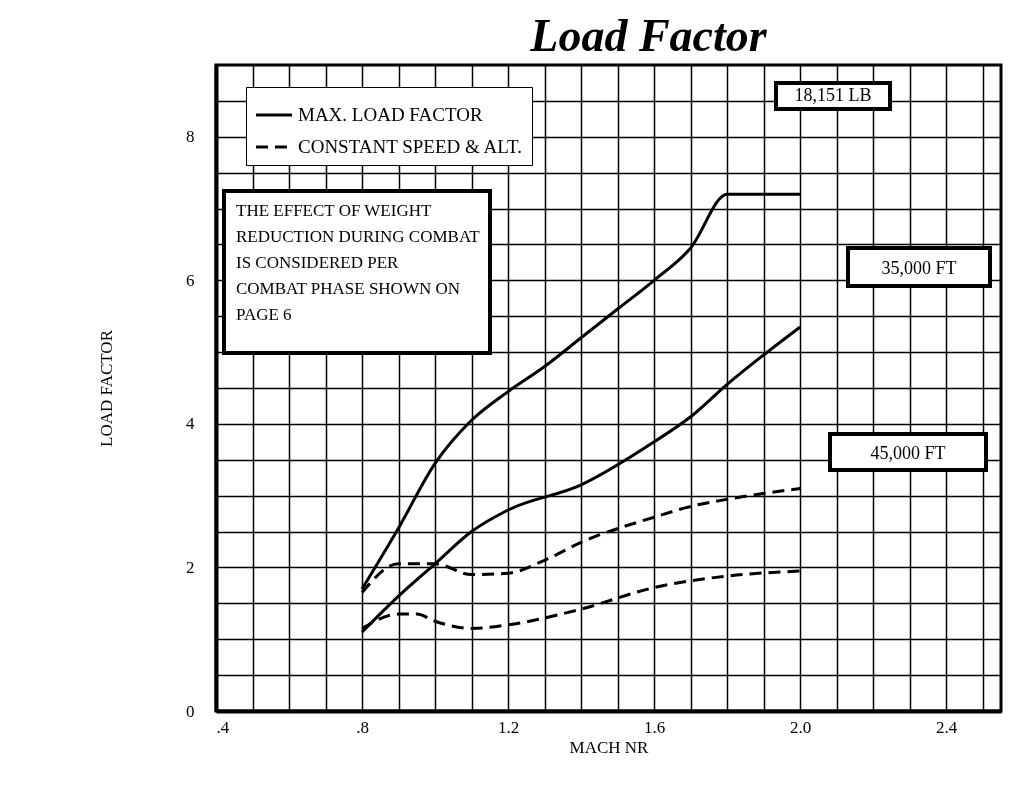 This screenshot has width=1030, height=802. I want to click on annotation: THE EFFECT OF WEIGHT REDUCTION DURING COMBAT IS CONSIDERED PER COMBAT PHASE SHOWN ON PAGE 6, so click(358, 262).